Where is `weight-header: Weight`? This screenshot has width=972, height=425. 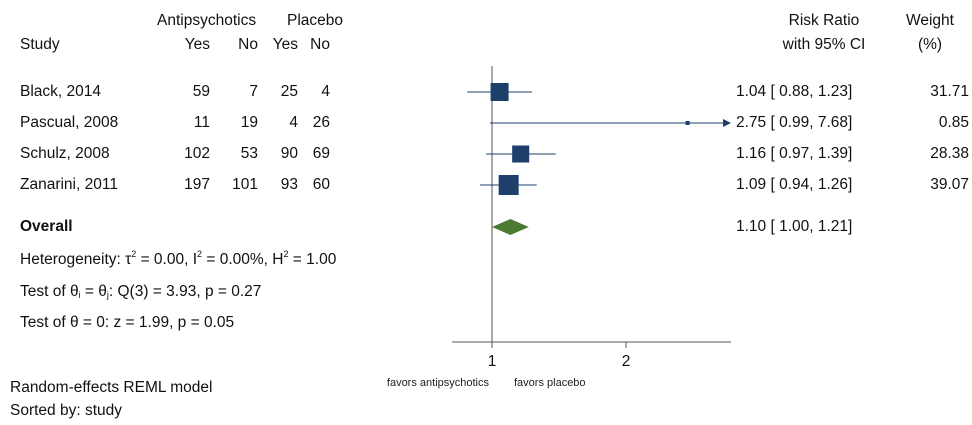
weight-header: Weight is located at coordinates (930, 20).